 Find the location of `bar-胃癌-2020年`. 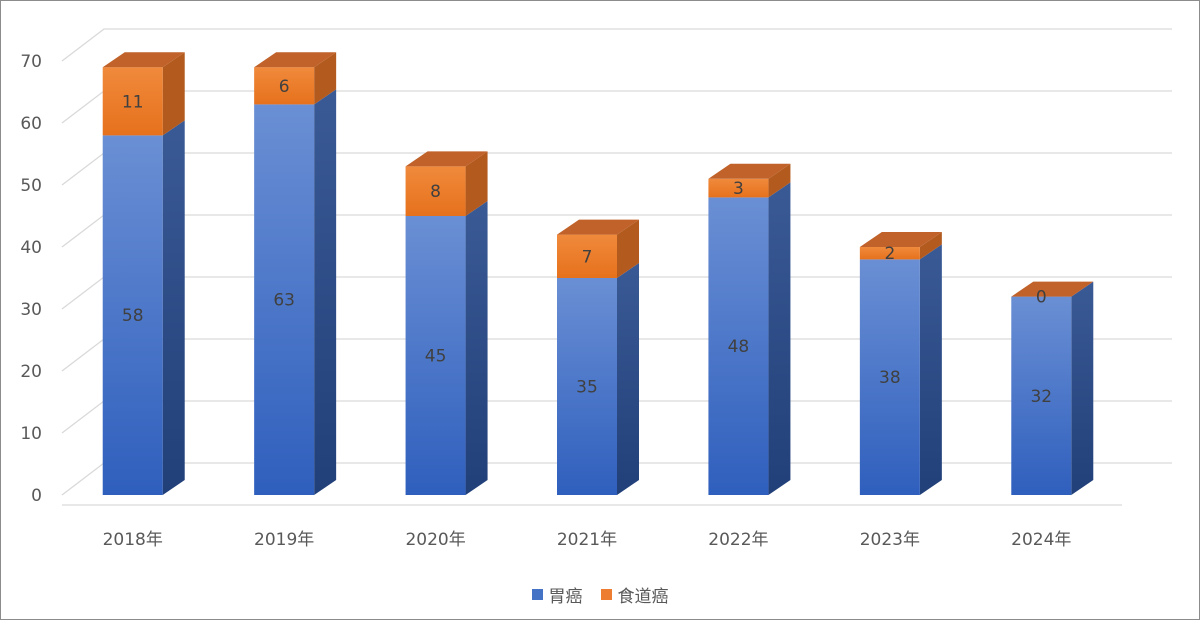

bar-胃癌-2020年 is located at coordinates (435, 355).